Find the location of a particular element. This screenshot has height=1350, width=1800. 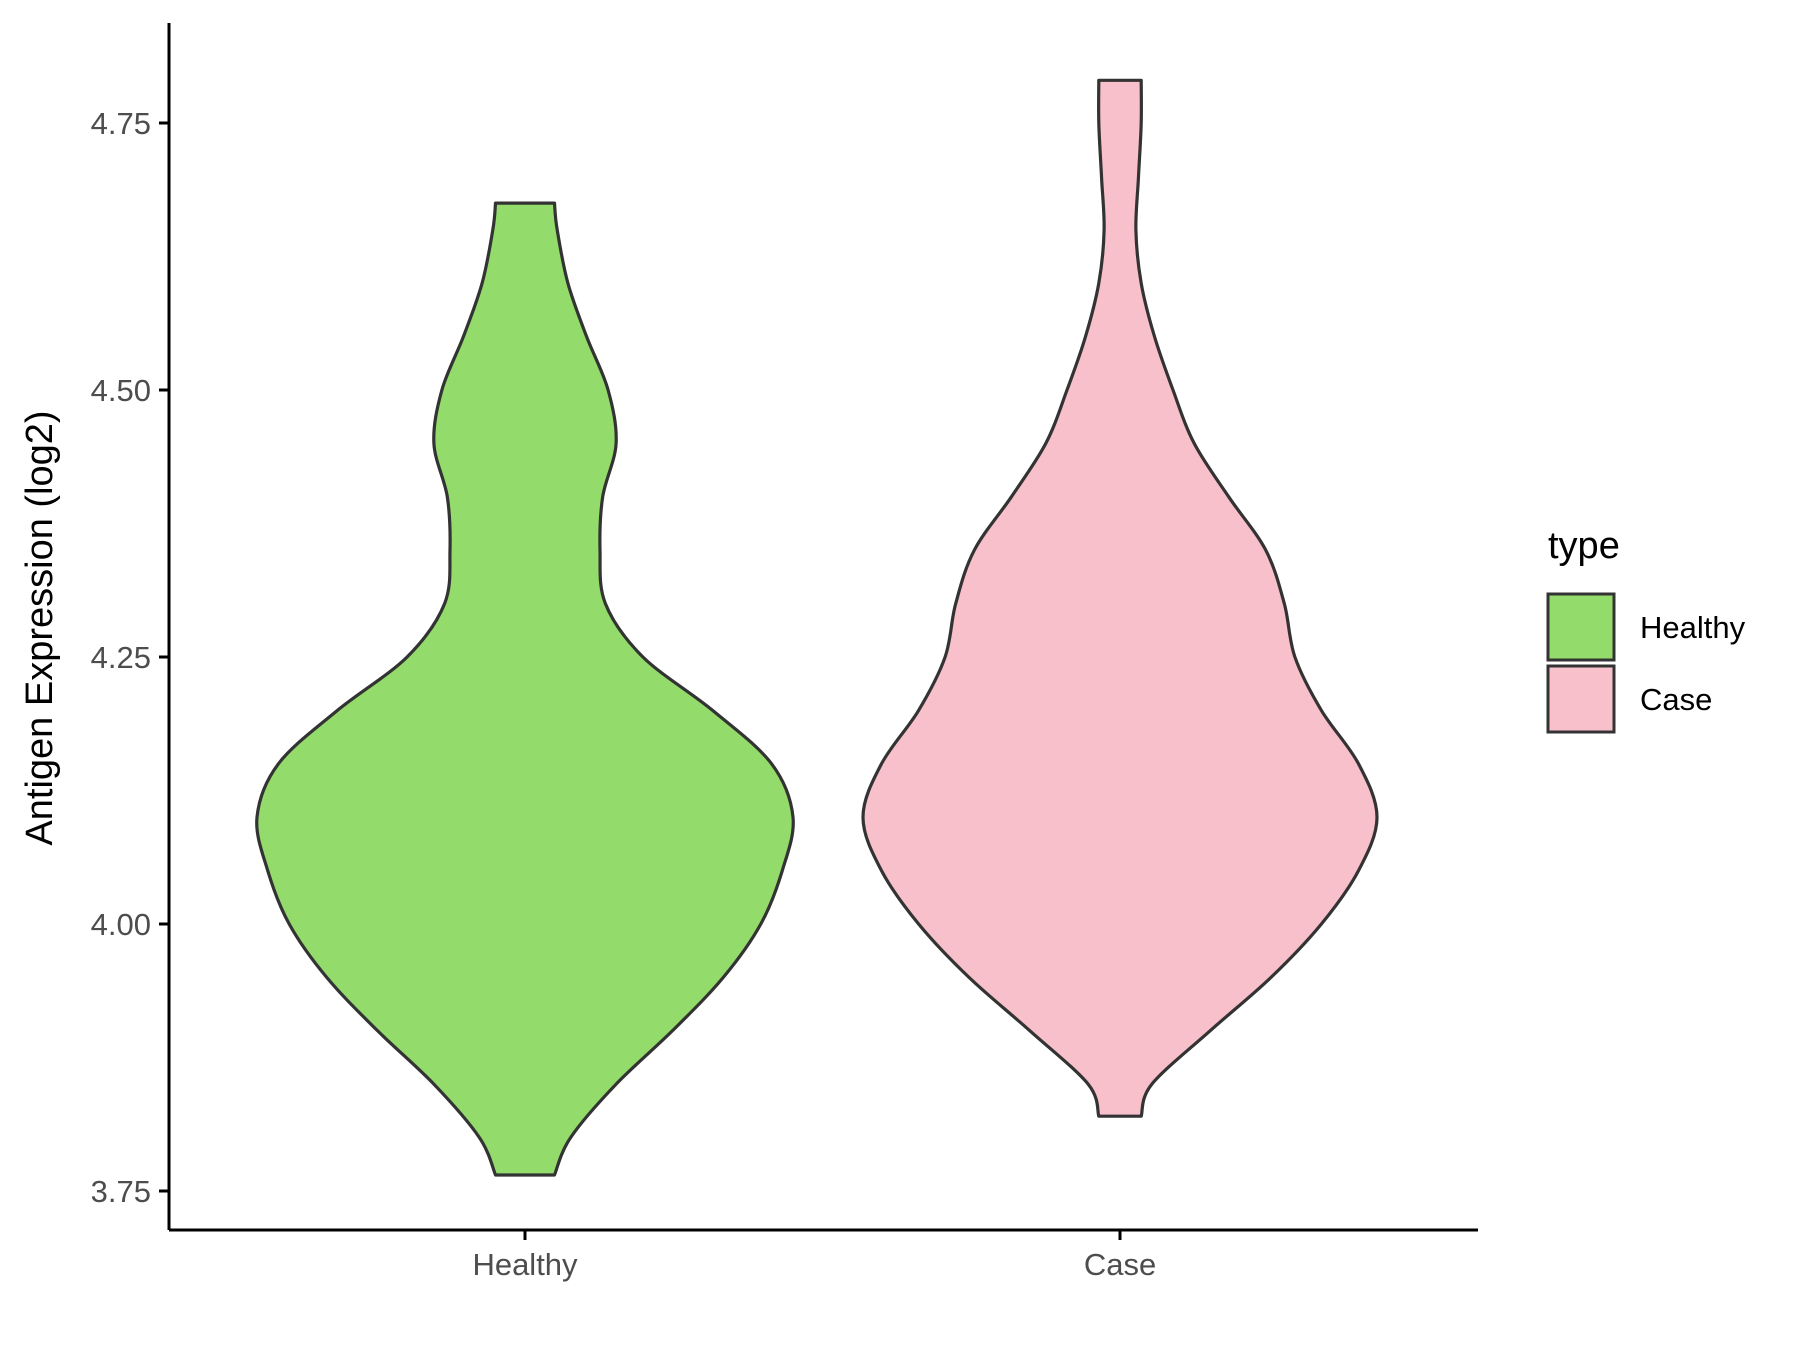

y-tick-label: 4.00 is located at coordinates (121, 924).